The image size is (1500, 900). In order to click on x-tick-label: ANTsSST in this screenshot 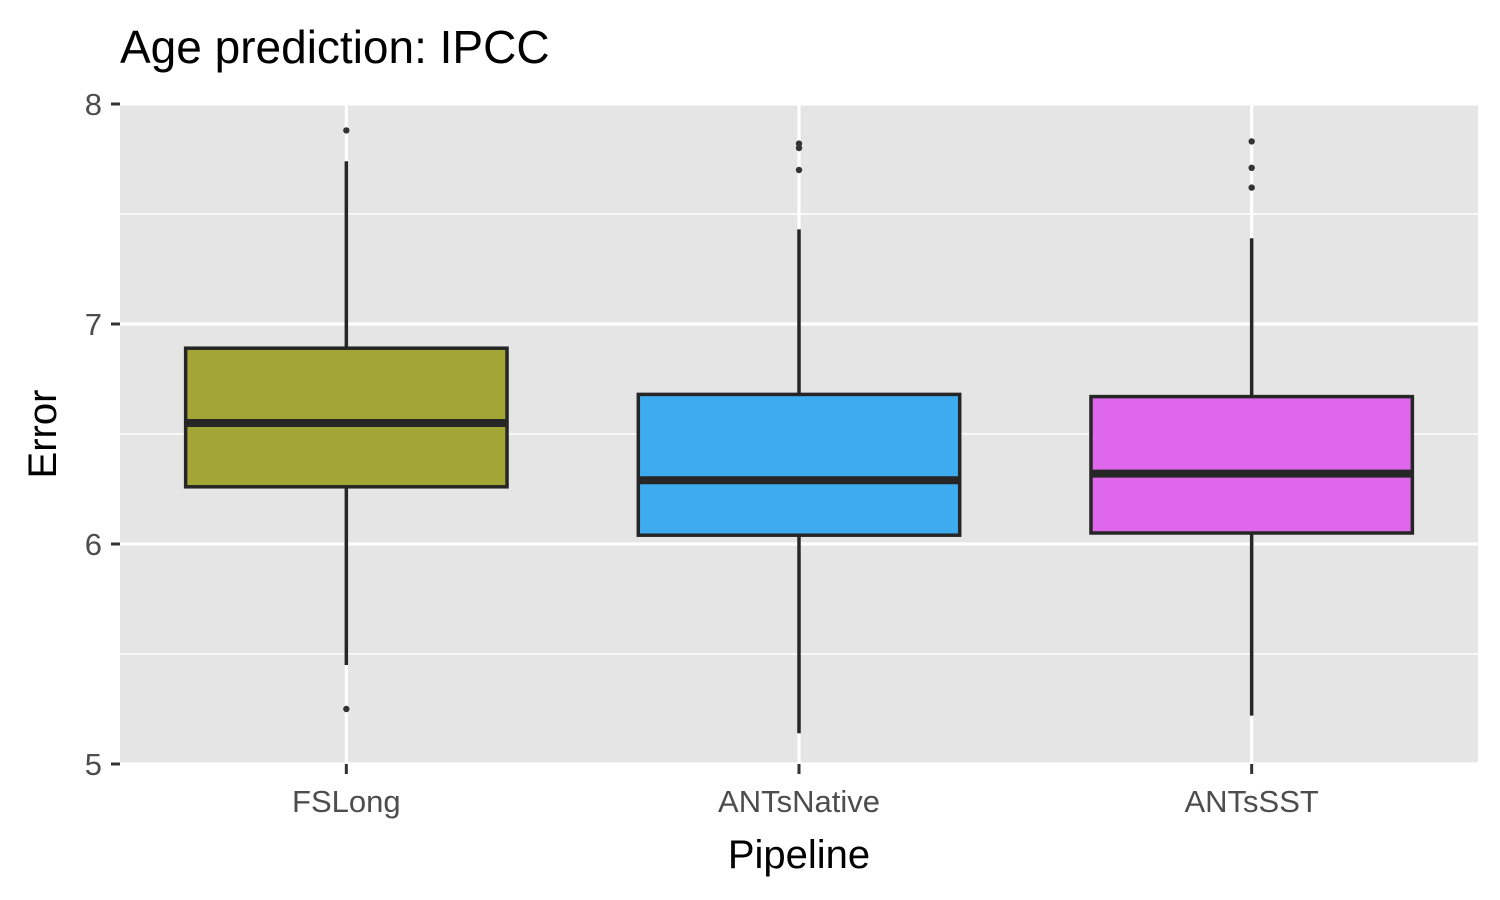, I will do `click(1251, 801)`.